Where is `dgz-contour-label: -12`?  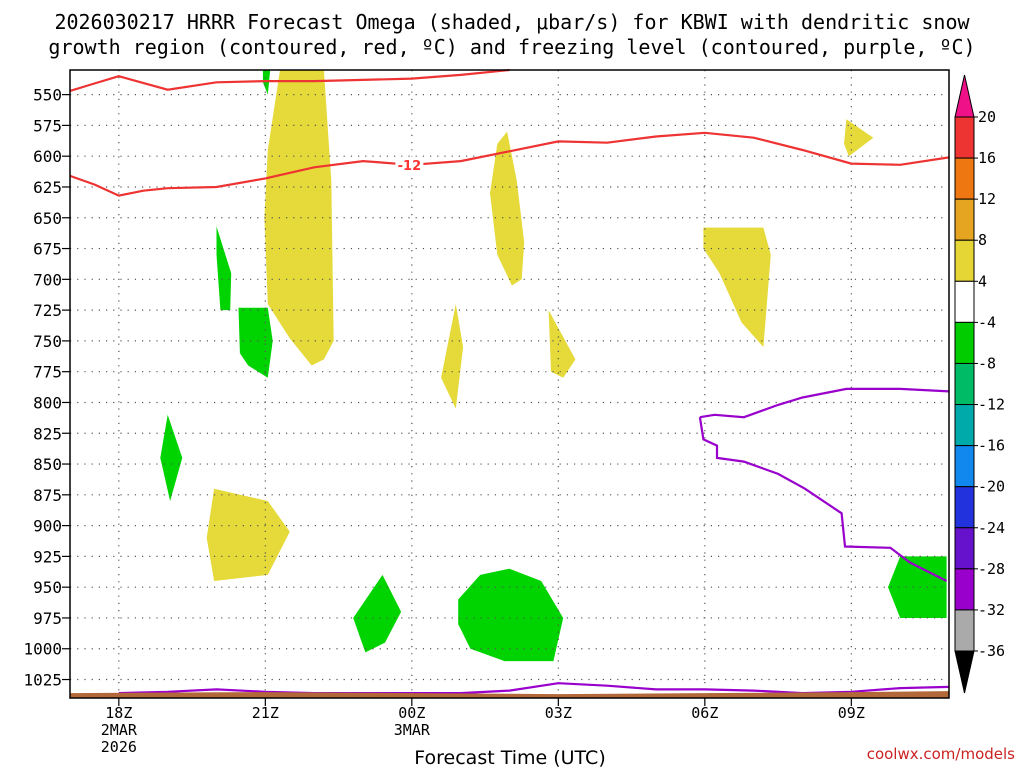 dgz-contour-label: -12 is located at coordinates (410, 166).